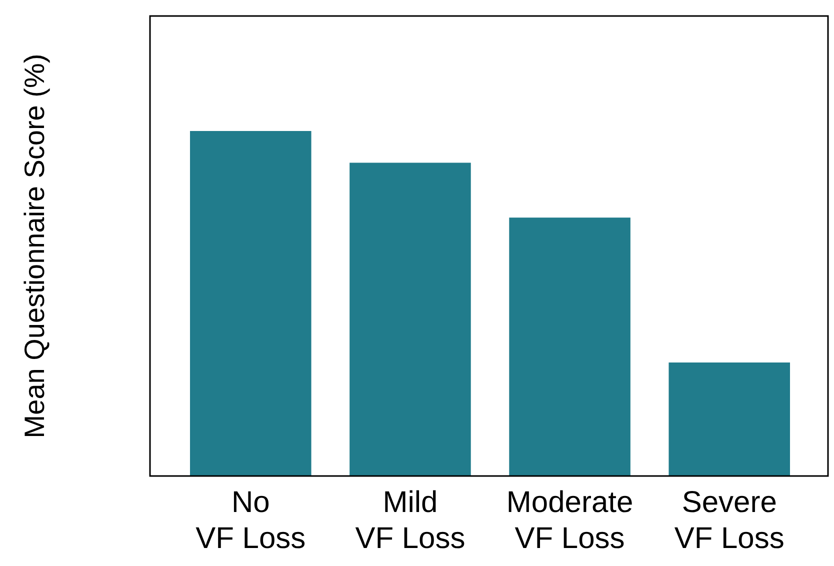 This screenshot has height=566, width=834. What do you see at coordinates (729, 520) in the screenshot?
I see `x-tick-label: Severe VF Loss` at bounding box center [729, 520].